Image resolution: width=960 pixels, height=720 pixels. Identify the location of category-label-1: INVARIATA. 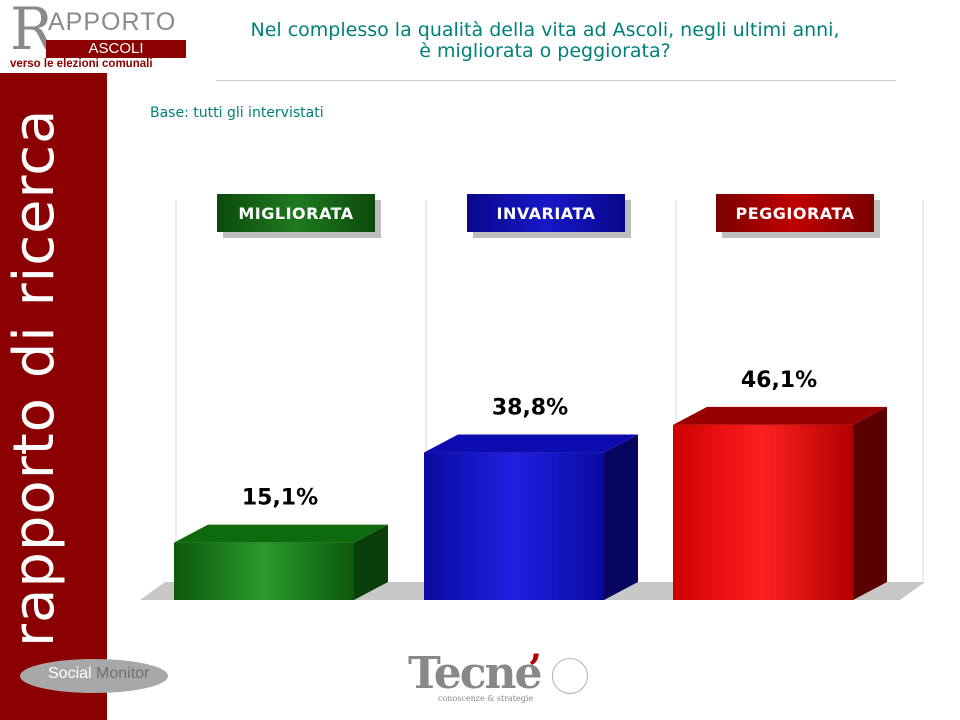
(546, 213).